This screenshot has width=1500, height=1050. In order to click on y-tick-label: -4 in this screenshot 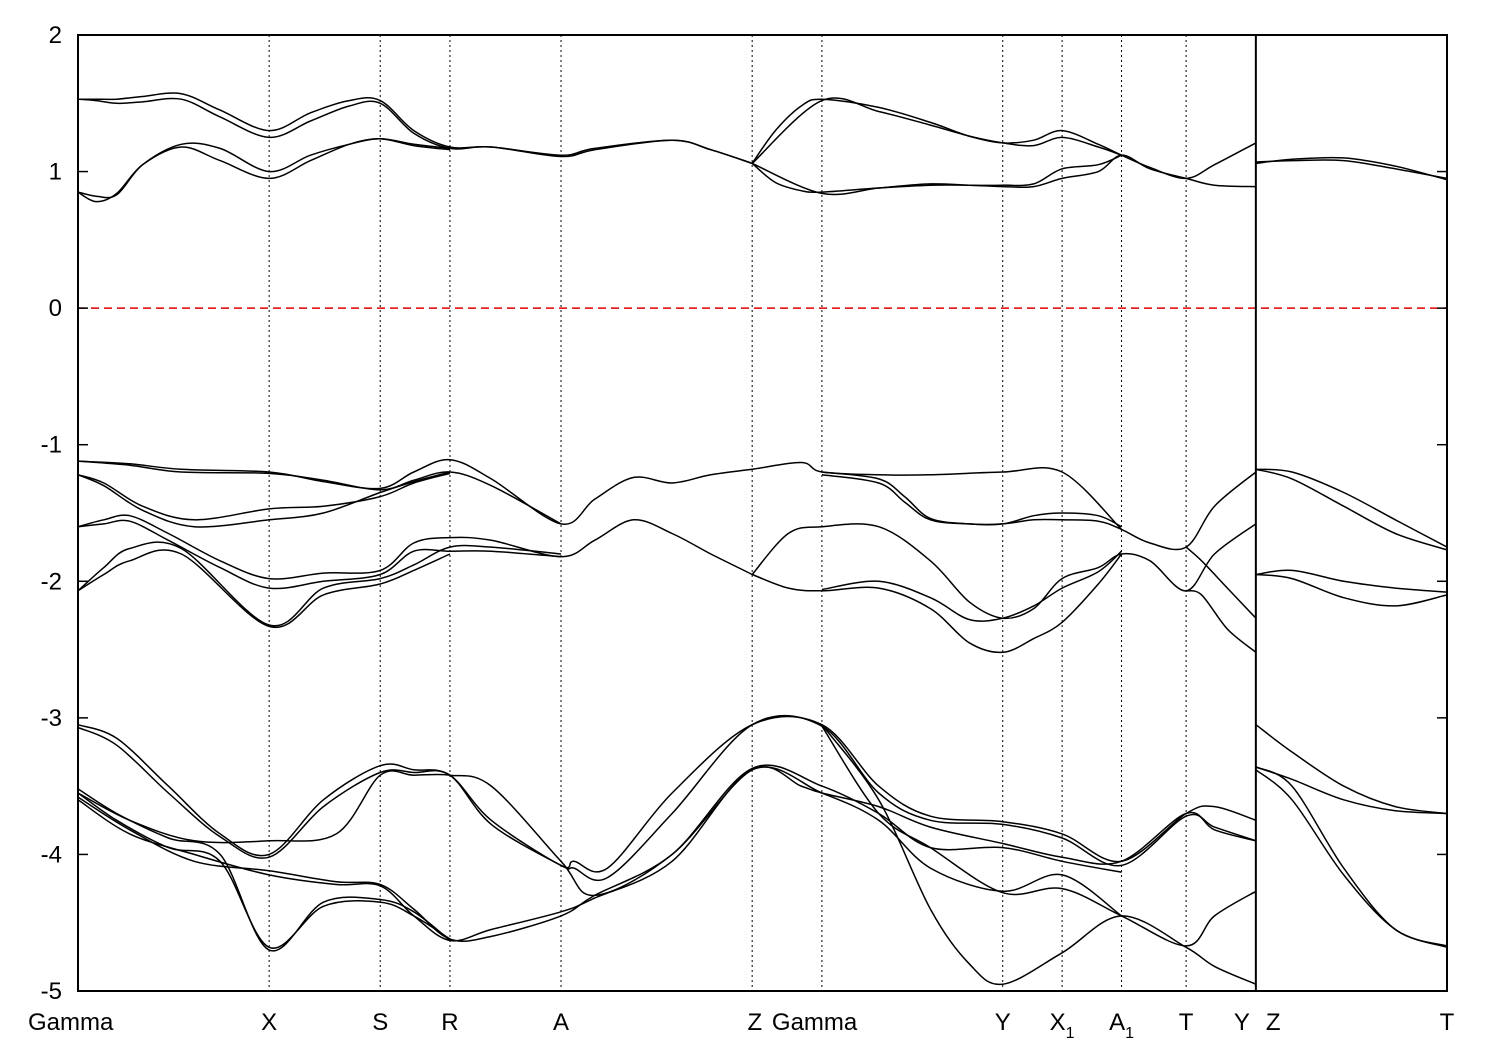, I will do `click(51, 854)`.